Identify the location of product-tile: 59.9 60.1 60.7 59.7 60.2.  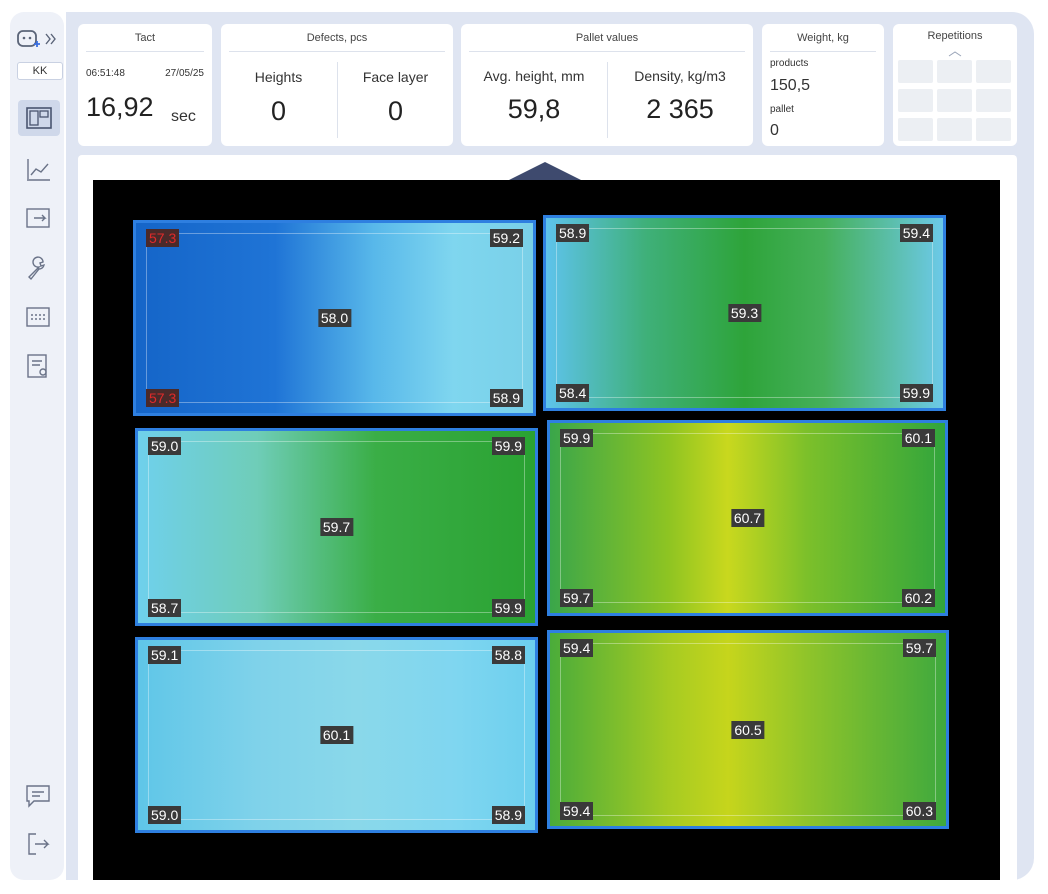
(747, 518).